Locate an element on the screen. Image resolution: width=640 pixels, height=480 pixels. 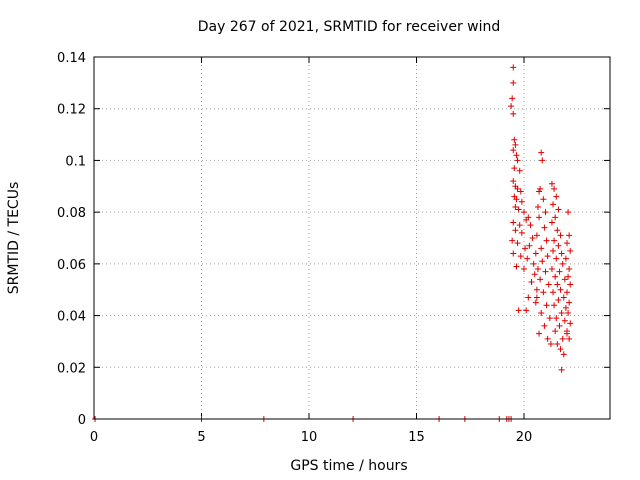
y-tick-label: 0.1 is located at coordinates (75, 161).